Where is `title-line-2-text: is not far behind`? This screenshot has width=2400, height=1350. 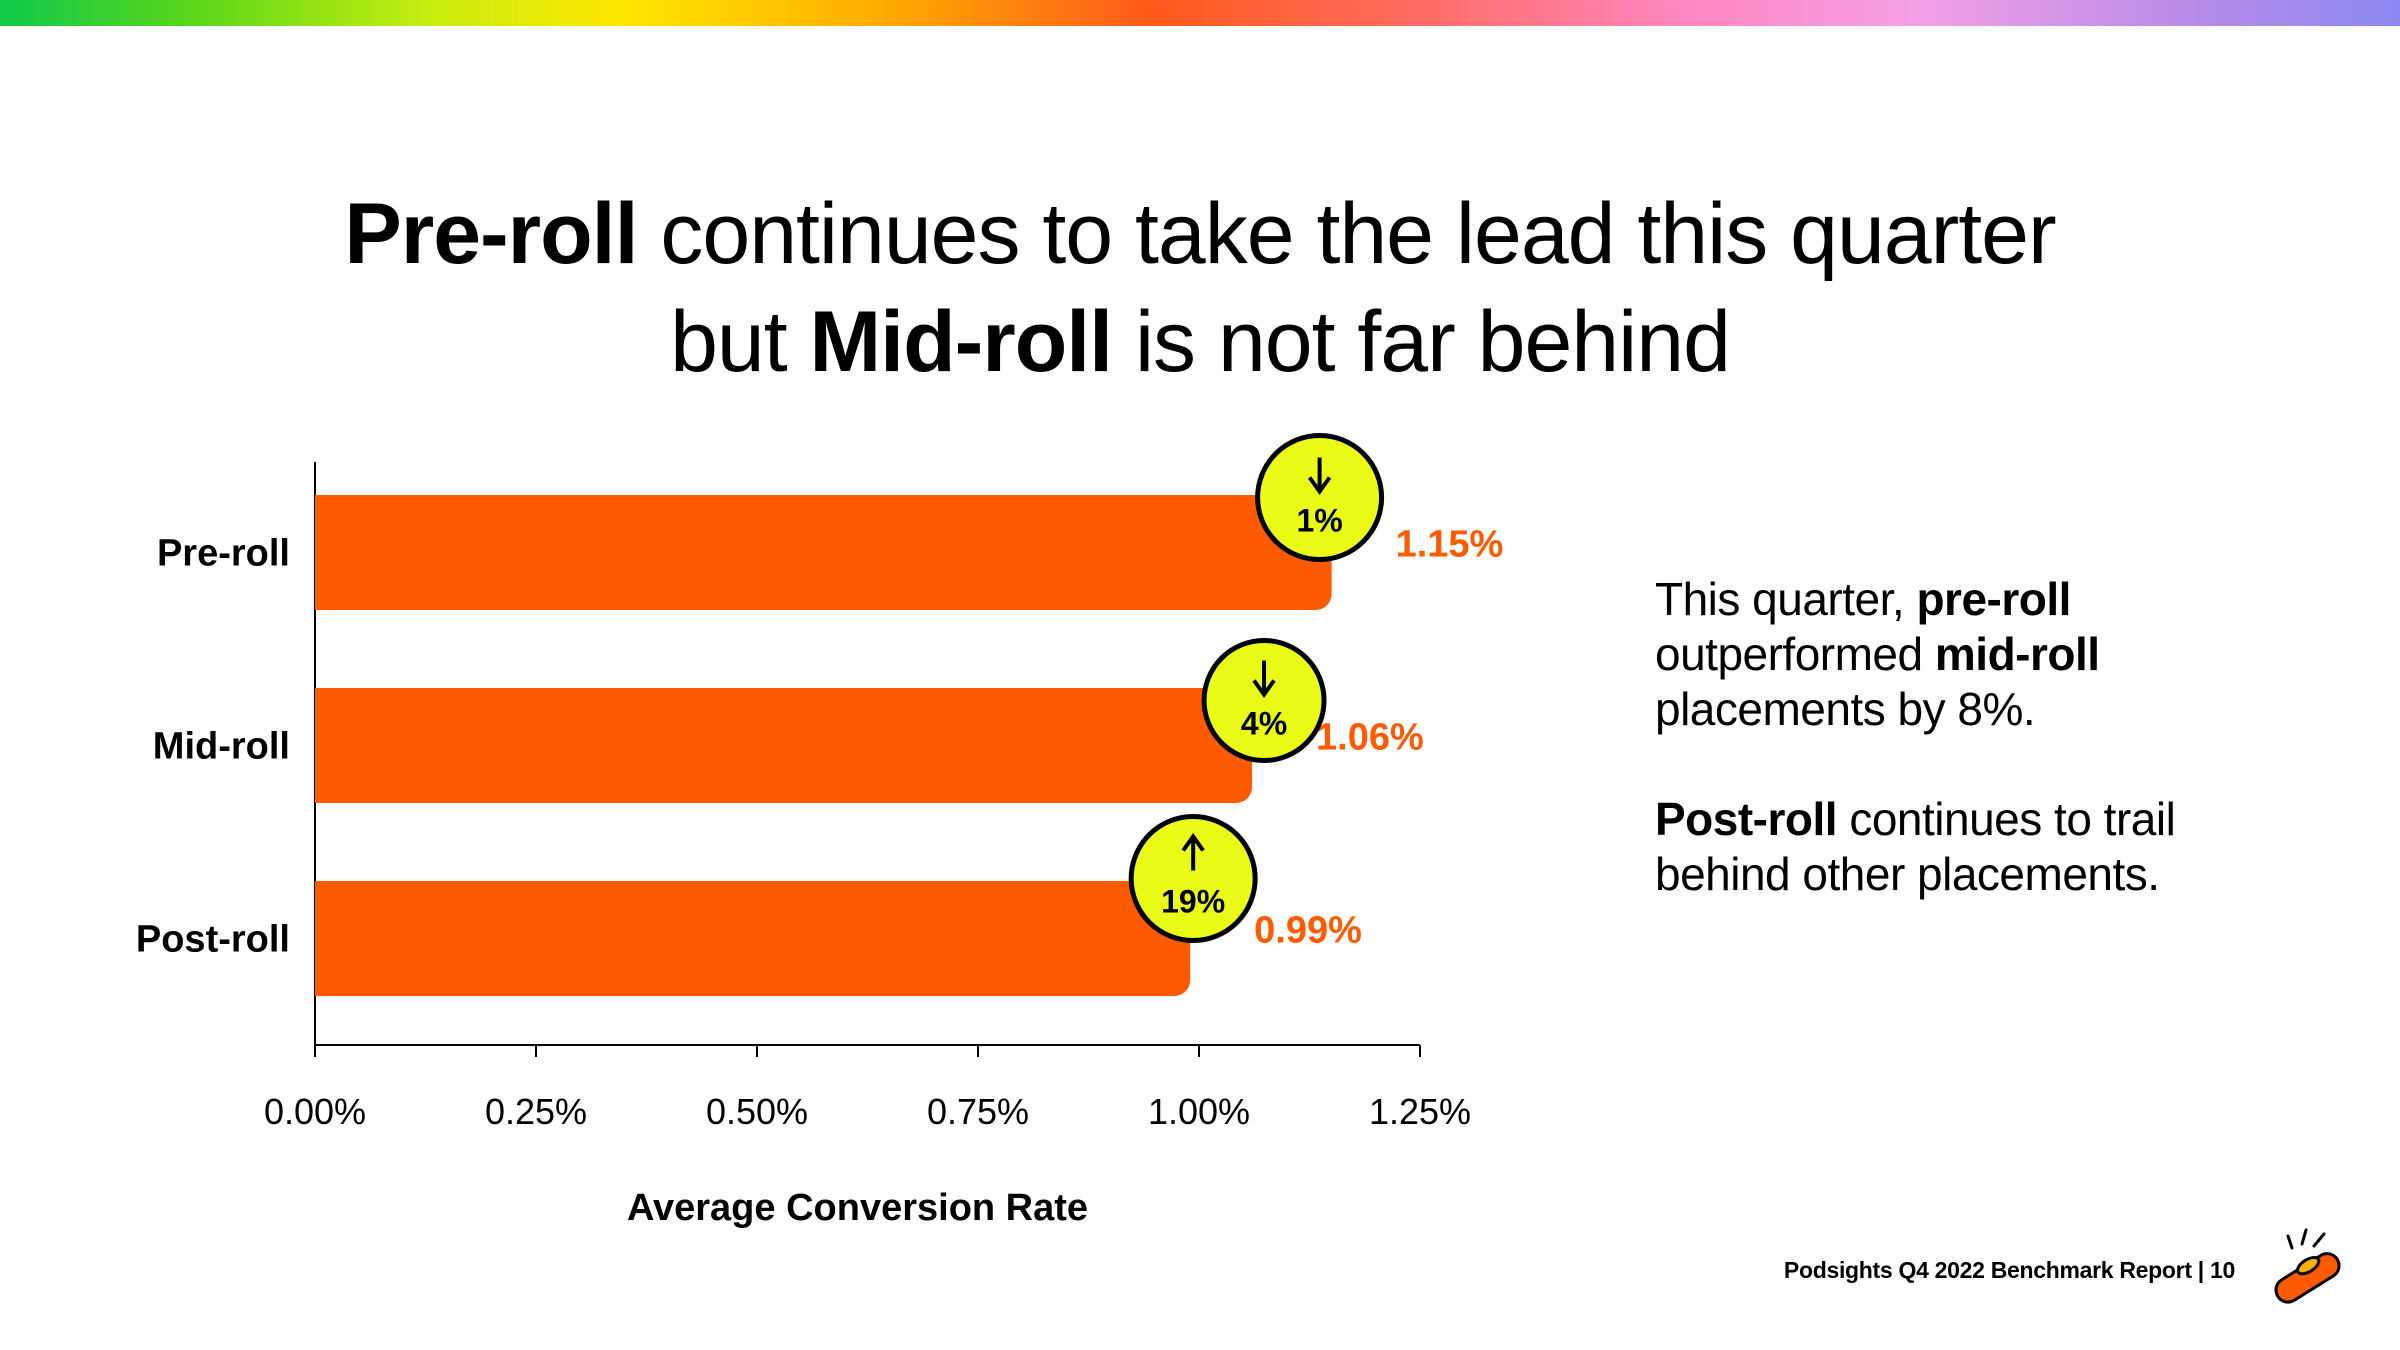
title-line-2-text: is not far behind is located at coordinates (1421, 342).